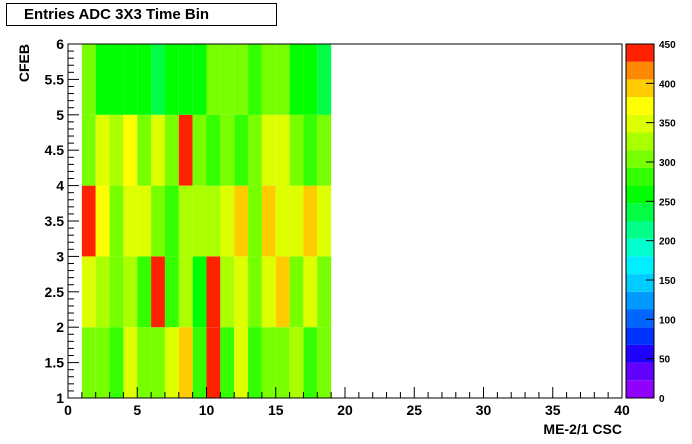 The image size is (692, 444). I want to click on x-tick-label: 10, so click(207, 410).